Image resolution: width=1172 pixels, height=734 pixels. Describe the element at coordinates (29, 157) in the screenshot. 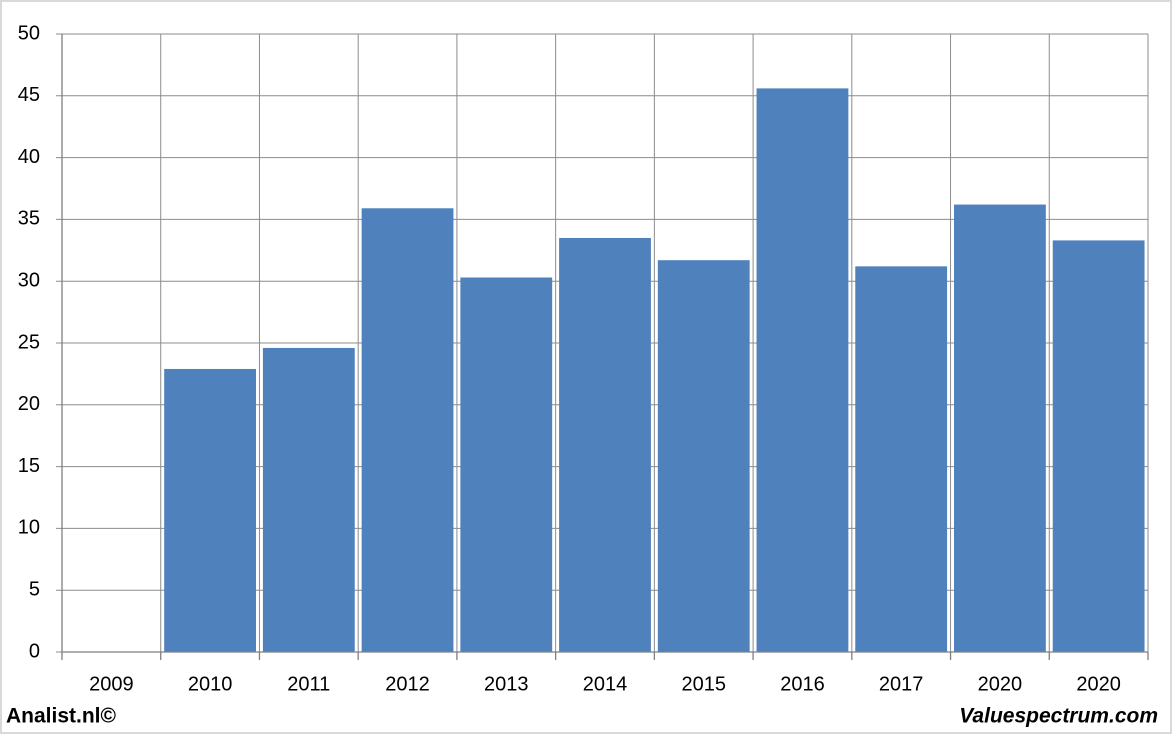

I see `y-tick-label: 40` at that location.